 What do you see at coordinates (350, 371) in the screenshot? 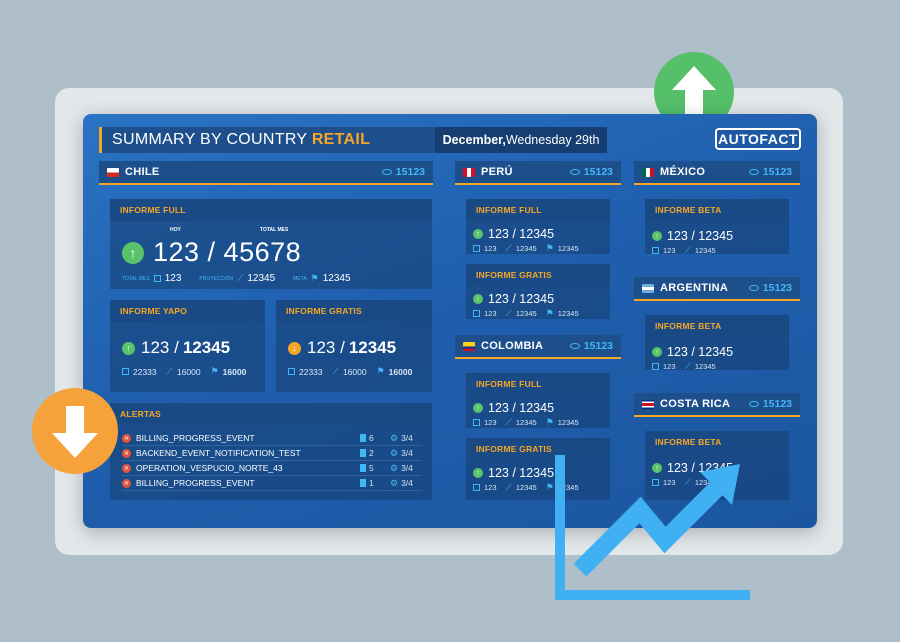
I see `gratis-stats: 22333 ⟋ 16000 ⚑ 16000` at bounding box center [350, 371].